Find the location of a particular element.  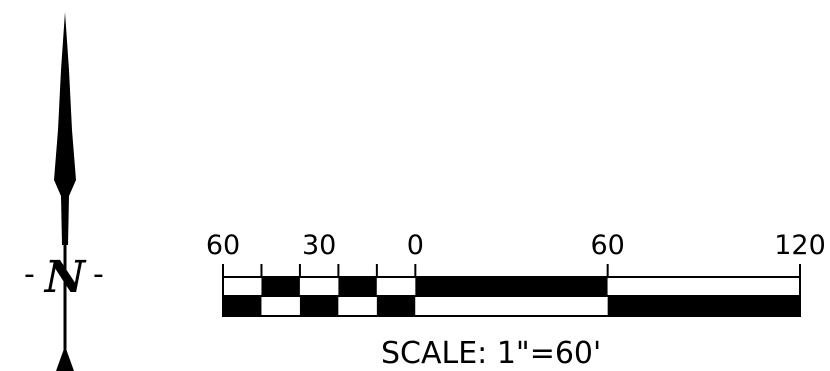

north-arrow: - - N is located at coordinates (64, 191).